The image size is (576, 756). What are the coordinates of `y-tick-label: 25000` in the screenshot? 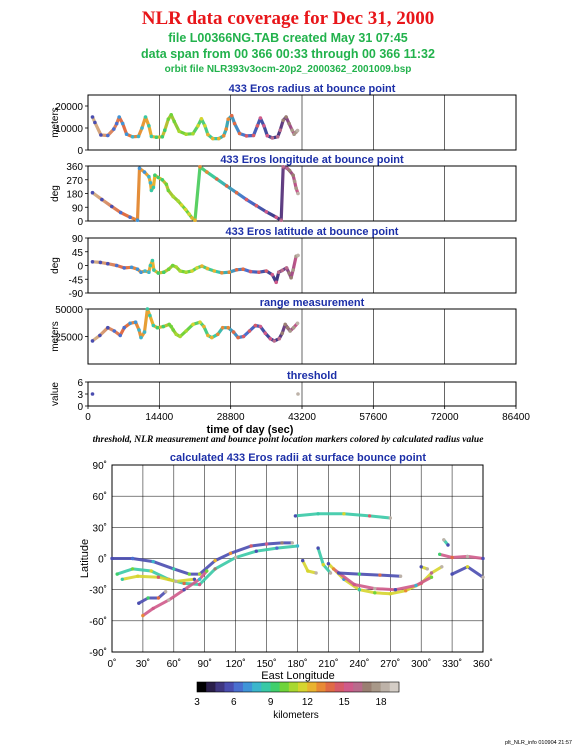 It's located at (69, 338).